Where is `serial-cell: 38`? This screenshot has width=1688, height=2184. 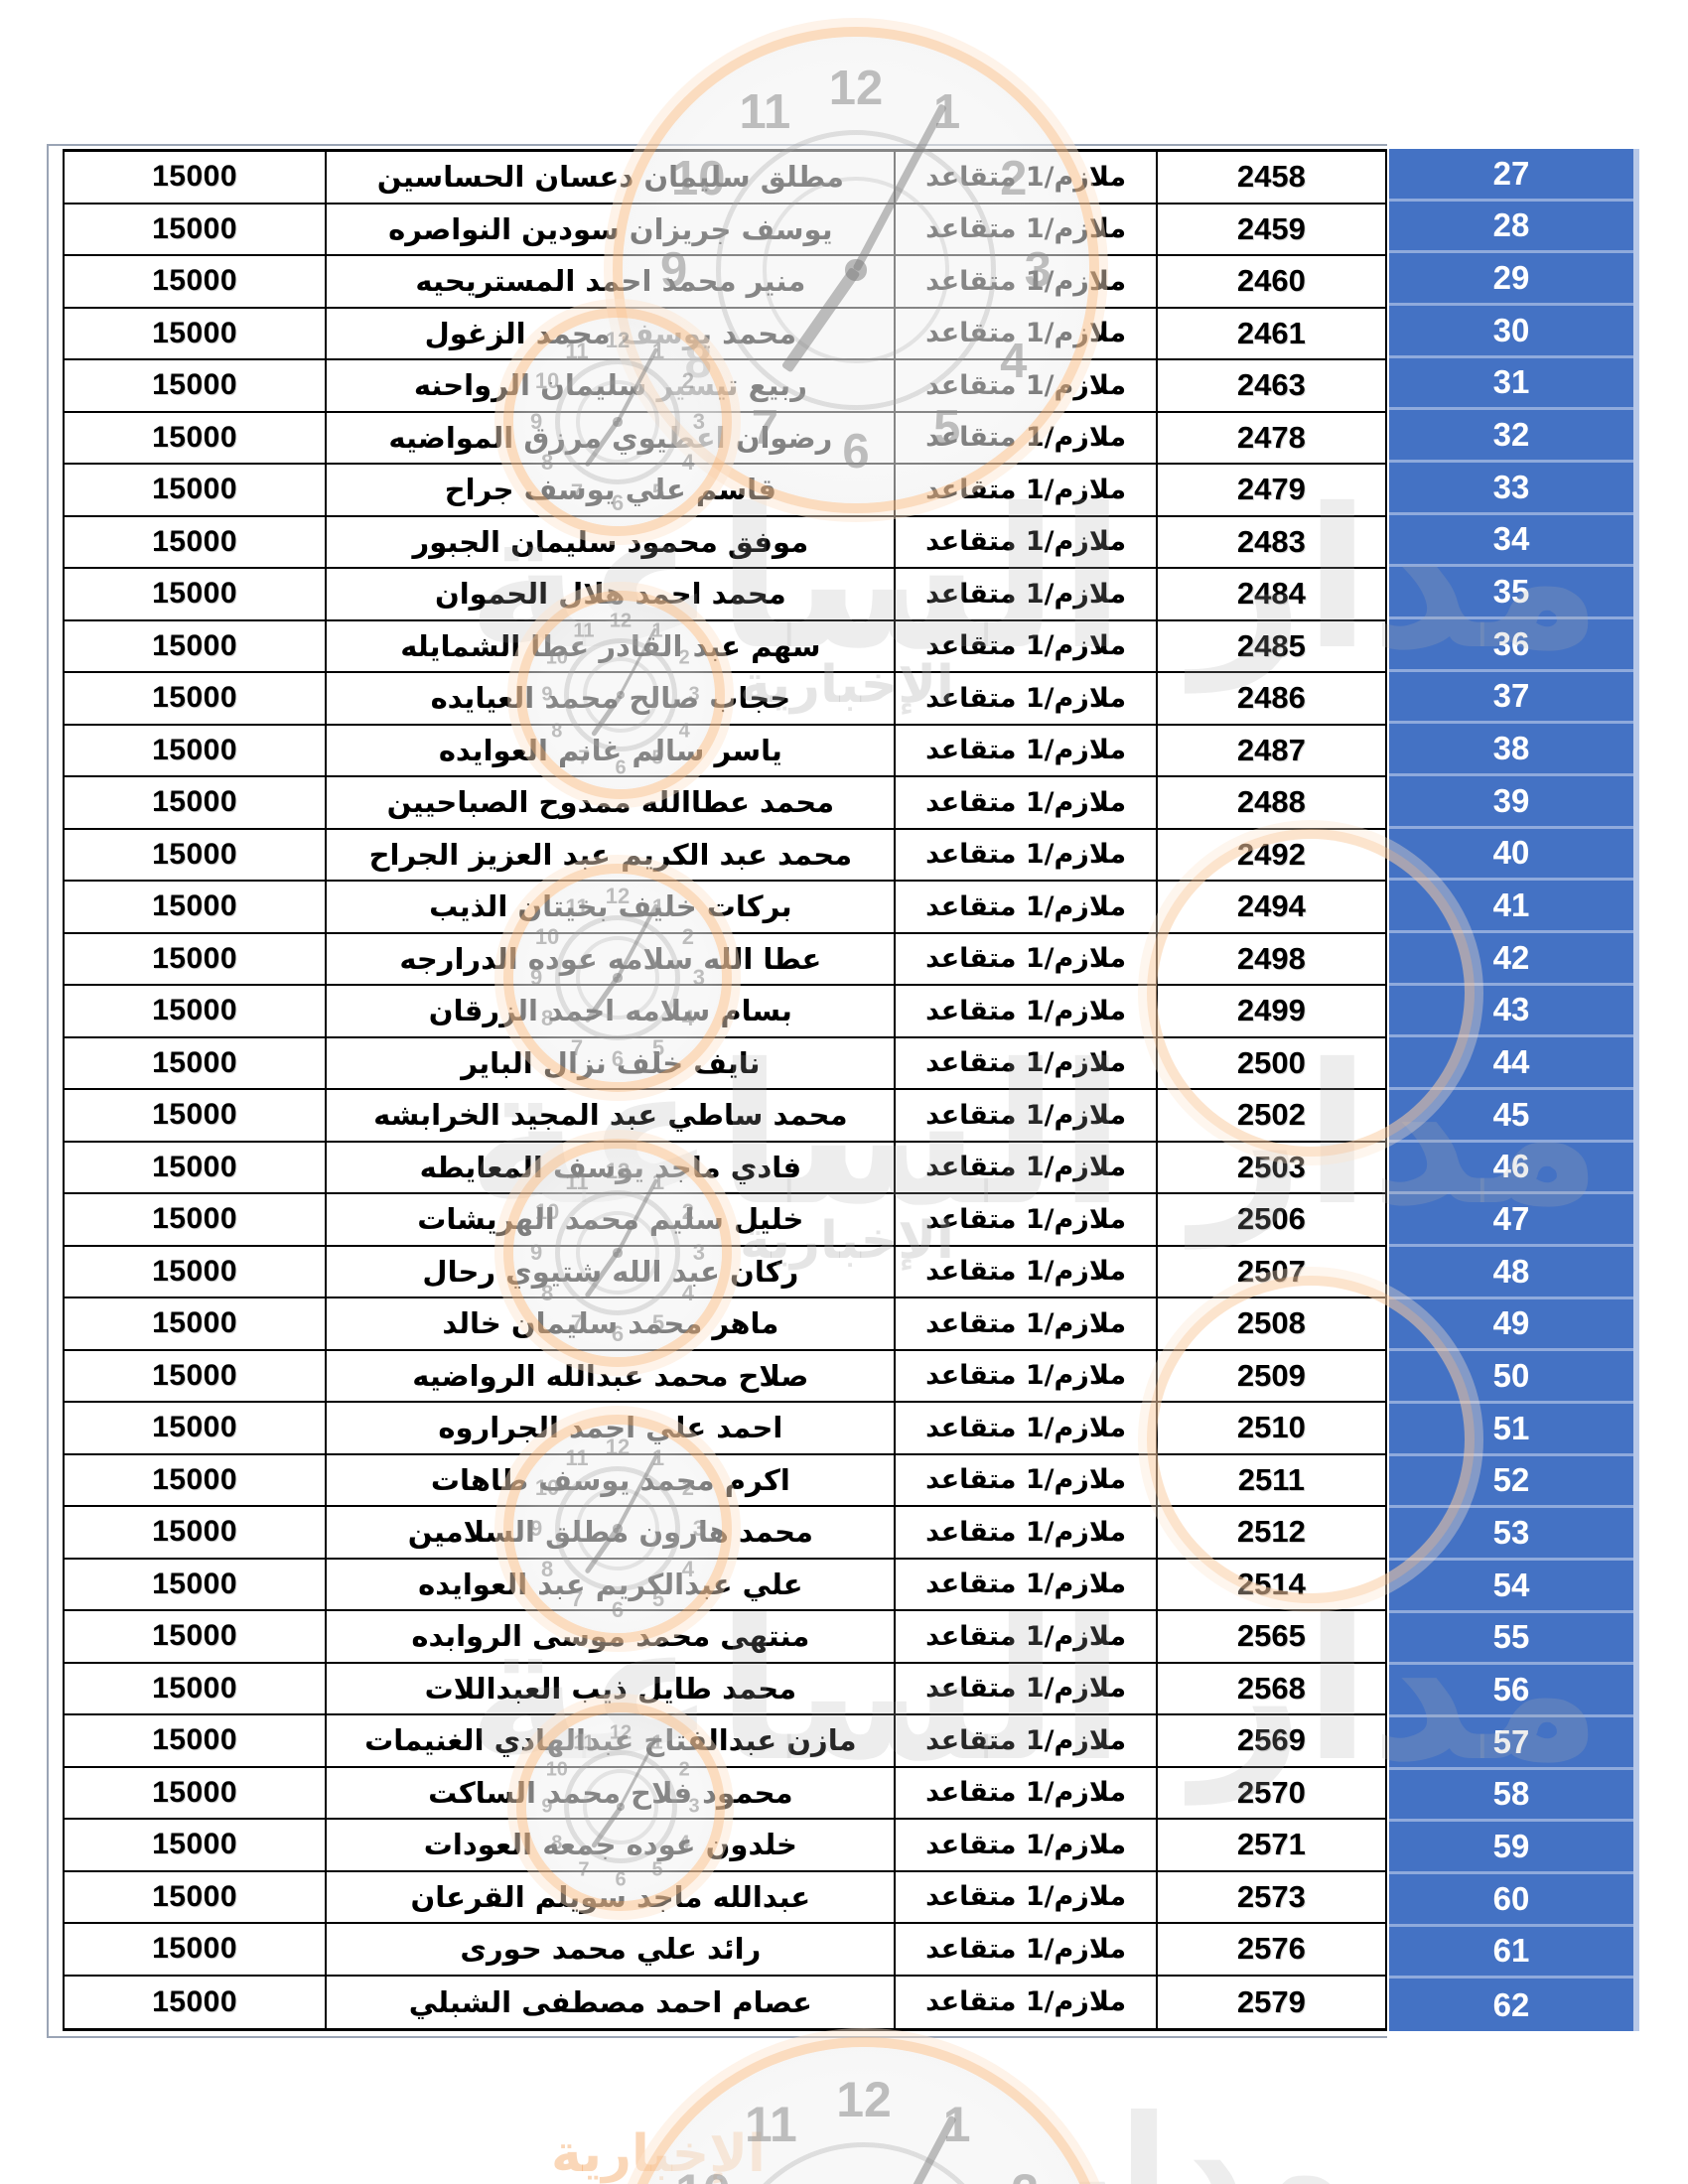
serial-cell: 38 is located at coordinates (1511, 750).